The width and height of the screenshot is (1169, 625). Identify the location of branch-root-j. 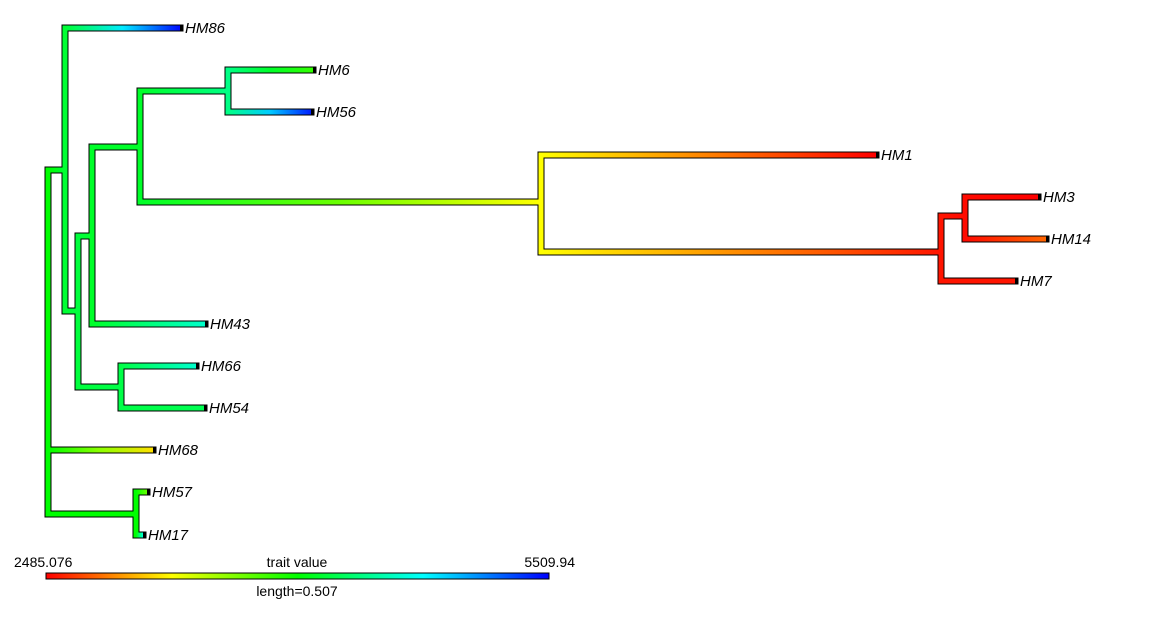
(92, 514).